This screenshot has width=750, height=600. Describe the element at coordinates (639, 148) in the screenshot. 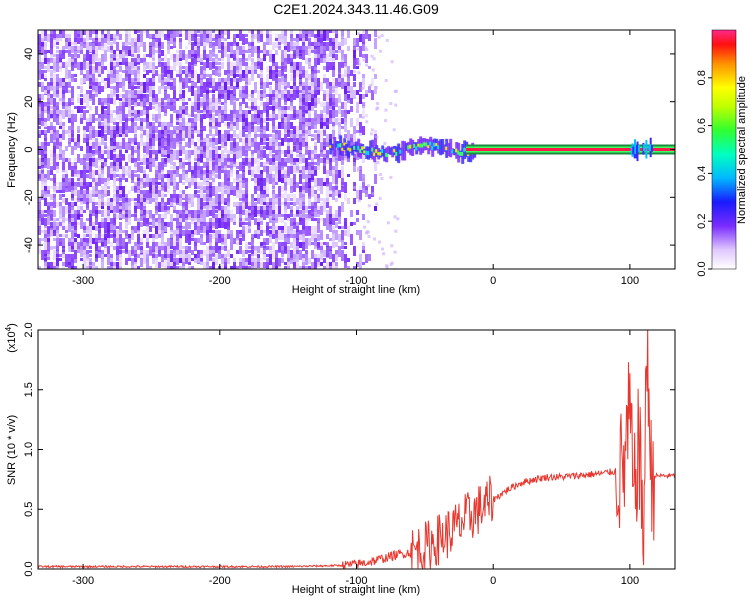

I see `disturbance` at that location.